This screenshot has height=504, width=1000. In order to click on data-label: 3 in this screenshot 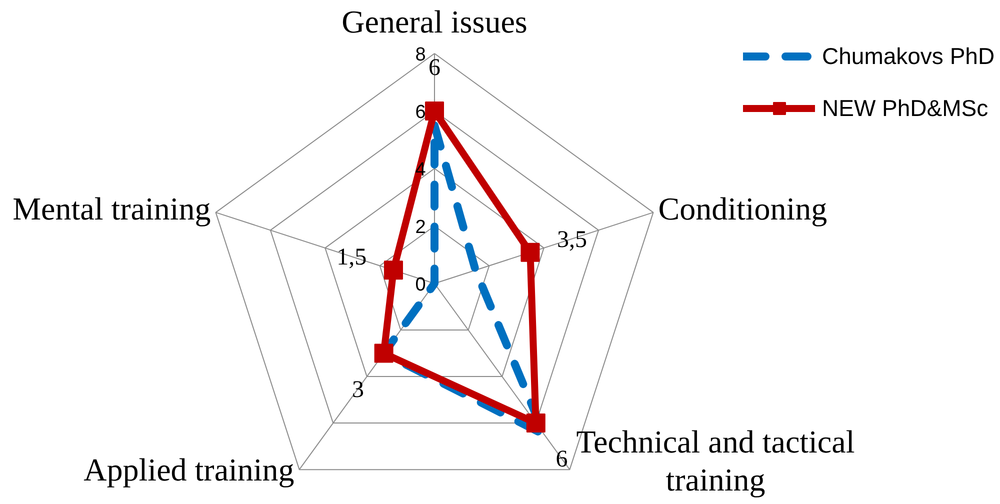, I will do `click(358, 389)`.